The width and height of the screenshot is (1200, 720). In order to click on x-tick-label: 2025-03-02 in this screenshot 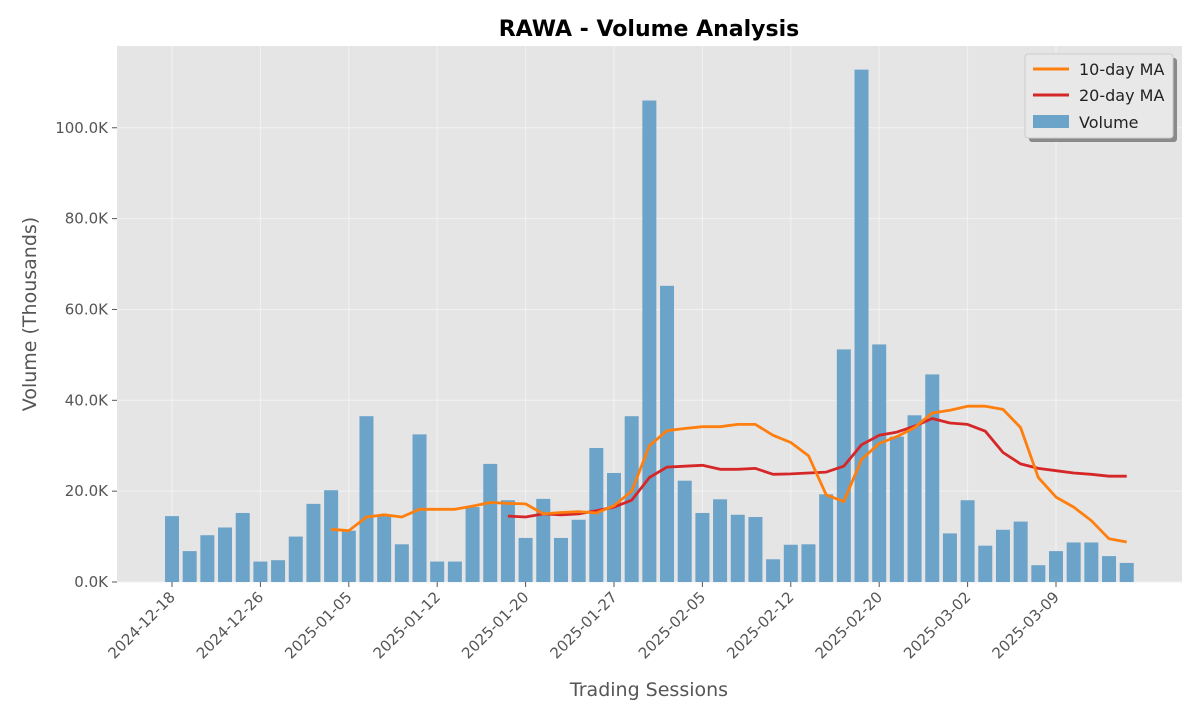, I will do `click(937, 625)`.